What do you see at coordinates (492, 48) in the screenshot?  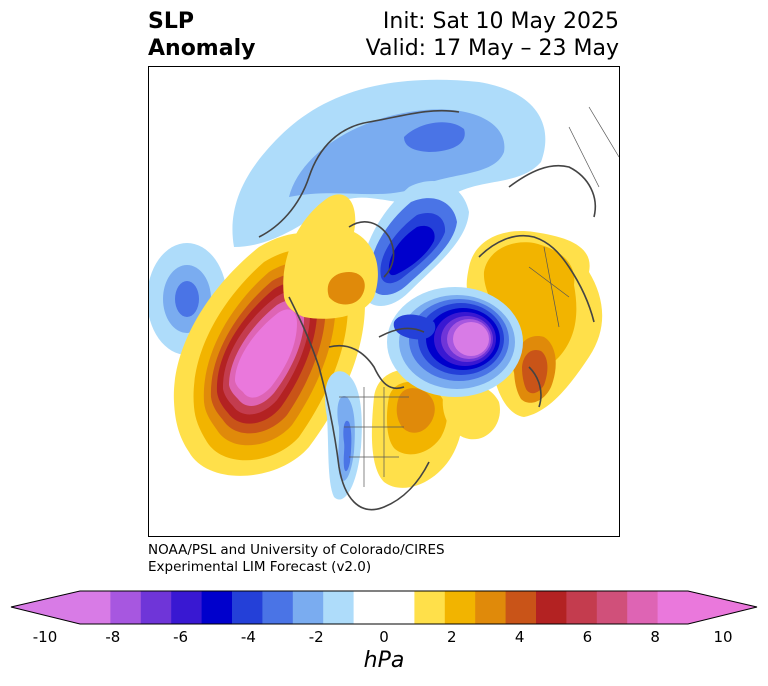 I see `valid-range: Valid: 17 May – 23 May` at bounding box center [492, 48].